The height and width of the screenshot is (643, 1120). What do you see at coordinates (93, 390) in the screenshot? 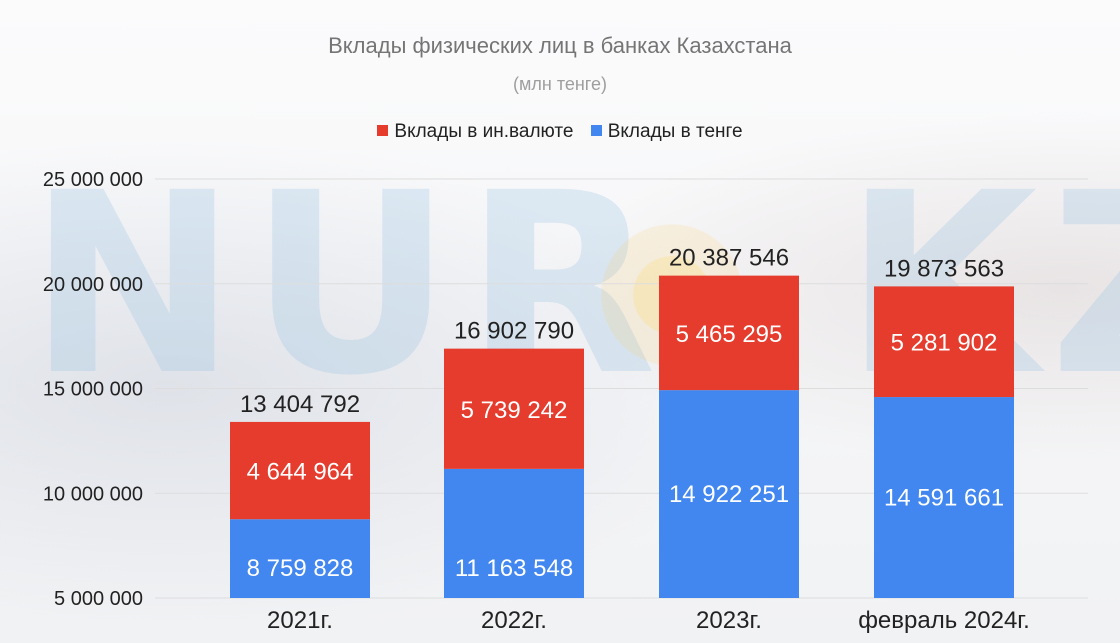
I see `y-tick-label: 15 000 000` at bounding box center [93, 390].